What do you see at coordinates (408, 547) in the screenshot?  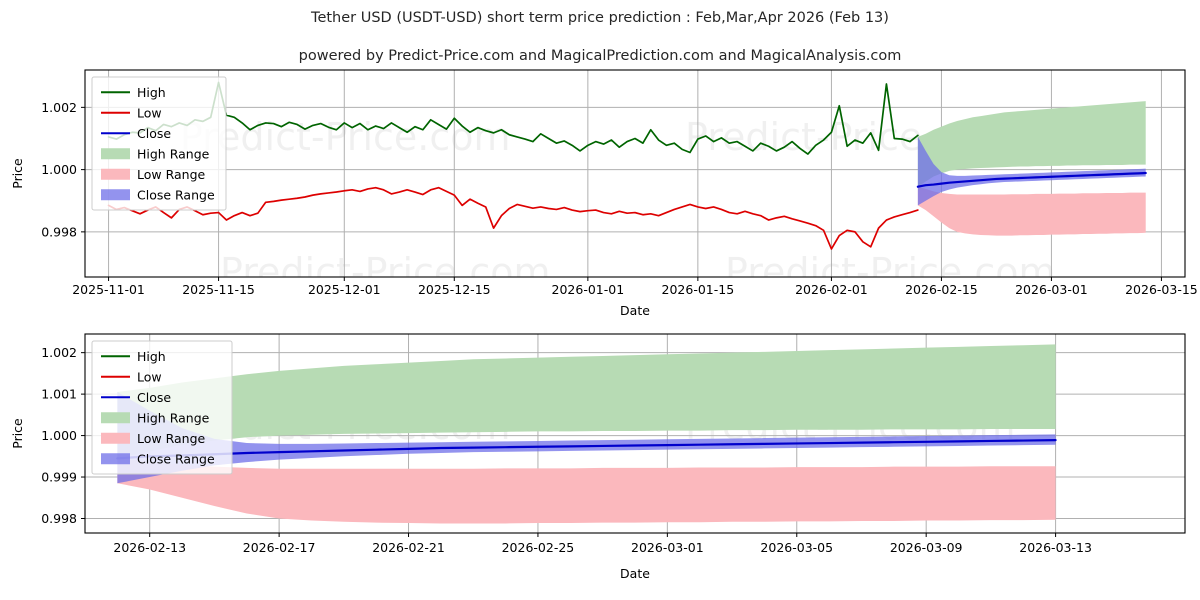 I see `x-tick-label: 2026-02-21` at bounding box center [408, 547].